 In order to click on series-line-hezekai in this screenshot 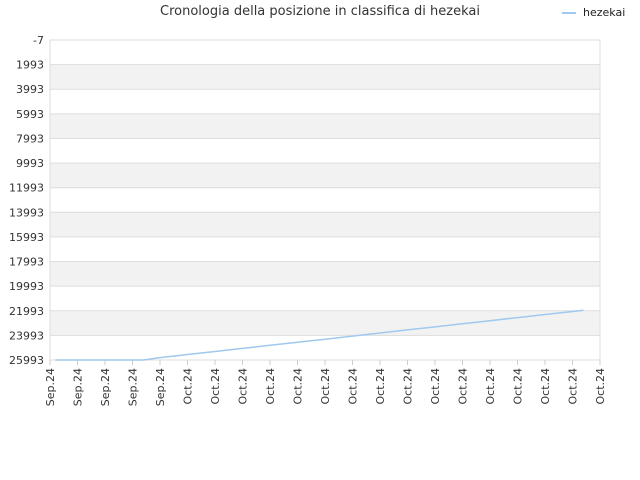, I will do `click(319, 335)`.